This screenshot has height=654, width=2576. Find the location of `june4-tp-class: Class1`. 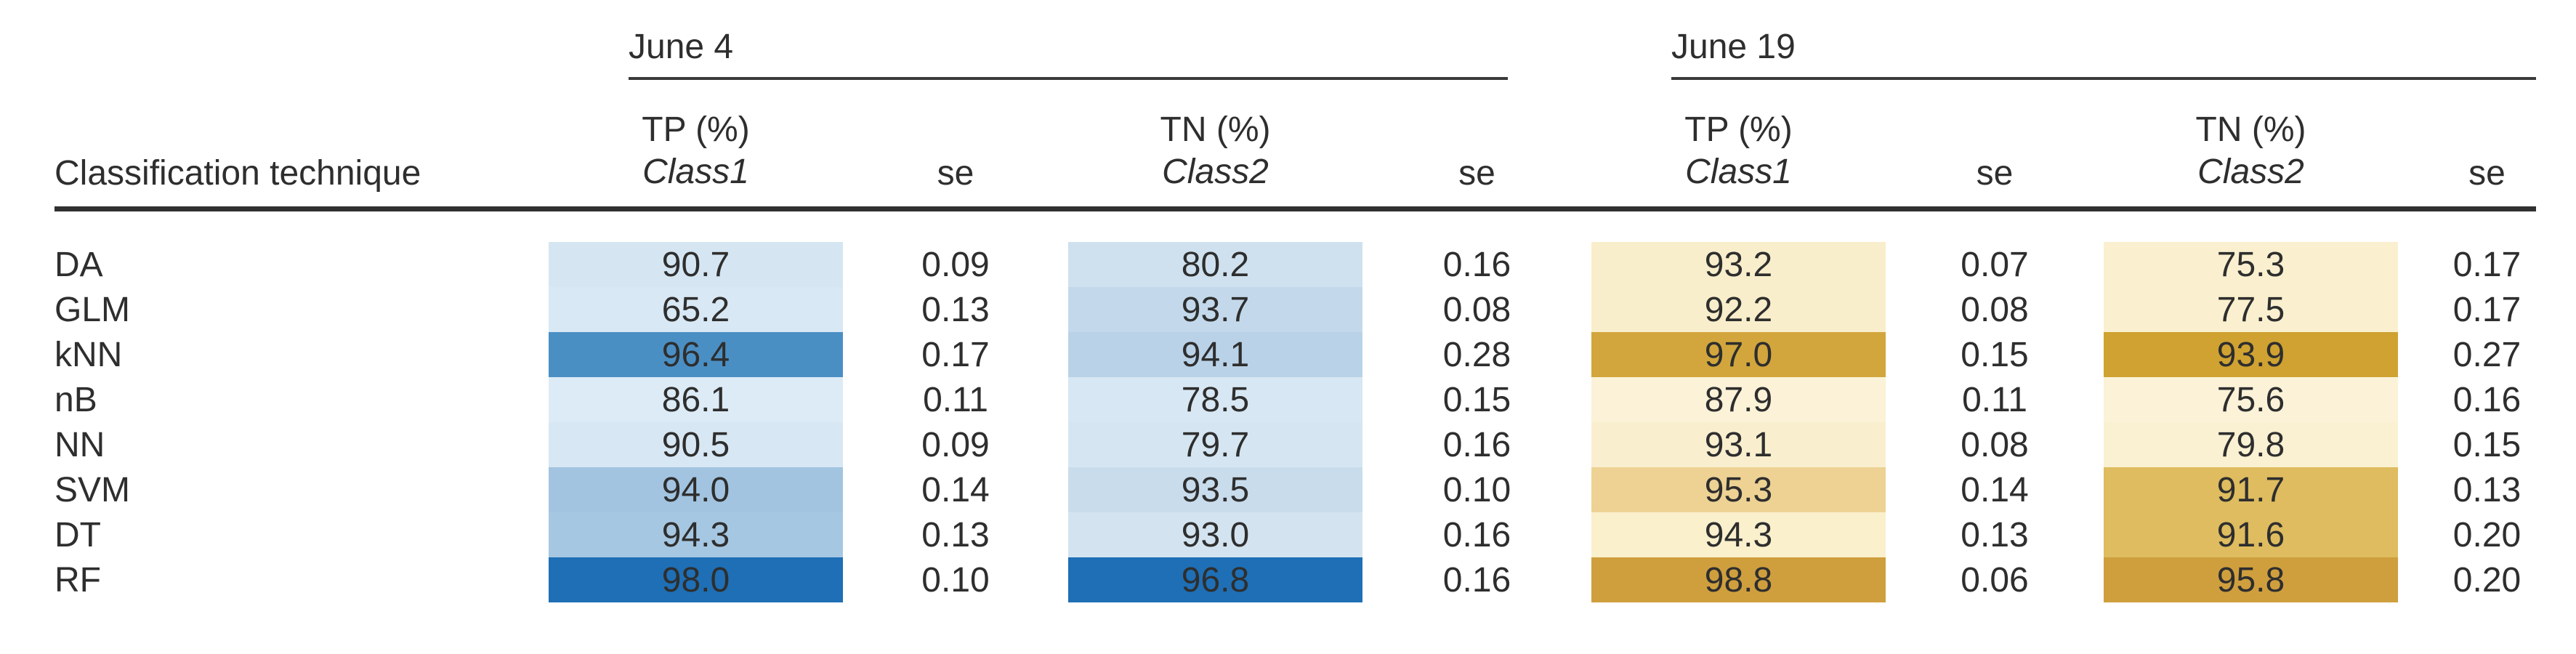

june4-tp-class: Class1 is located at coordinates (696, 172).